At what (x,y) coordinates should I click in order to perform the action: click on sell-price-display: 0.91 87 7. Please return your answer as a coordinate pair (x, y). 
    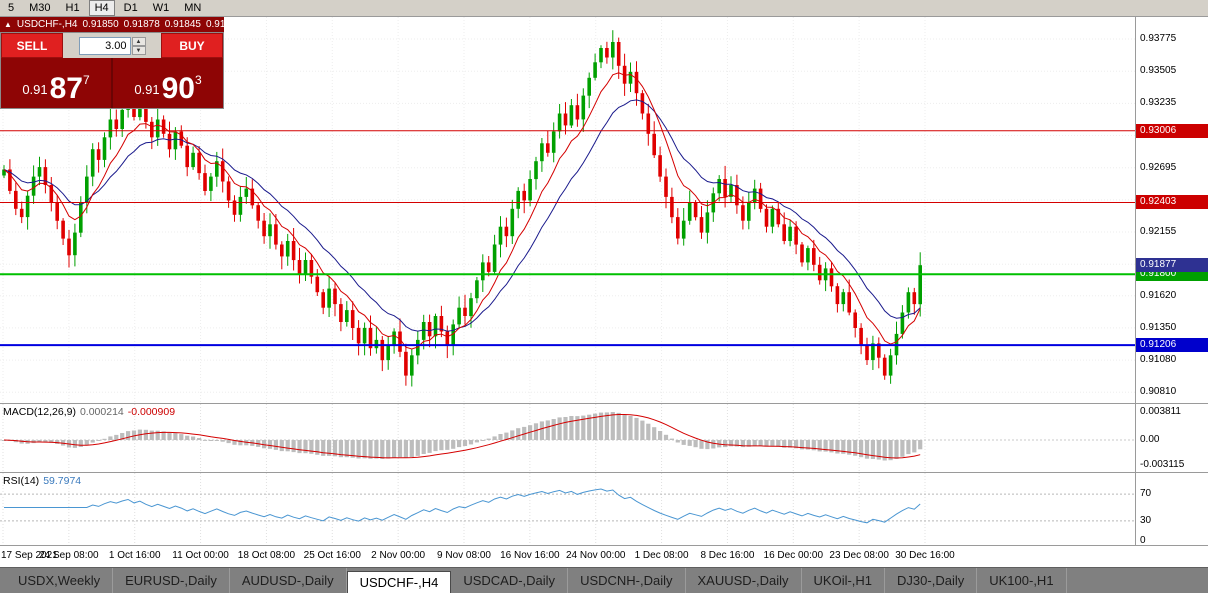
    Looking at the image, I should click on (56, 83).